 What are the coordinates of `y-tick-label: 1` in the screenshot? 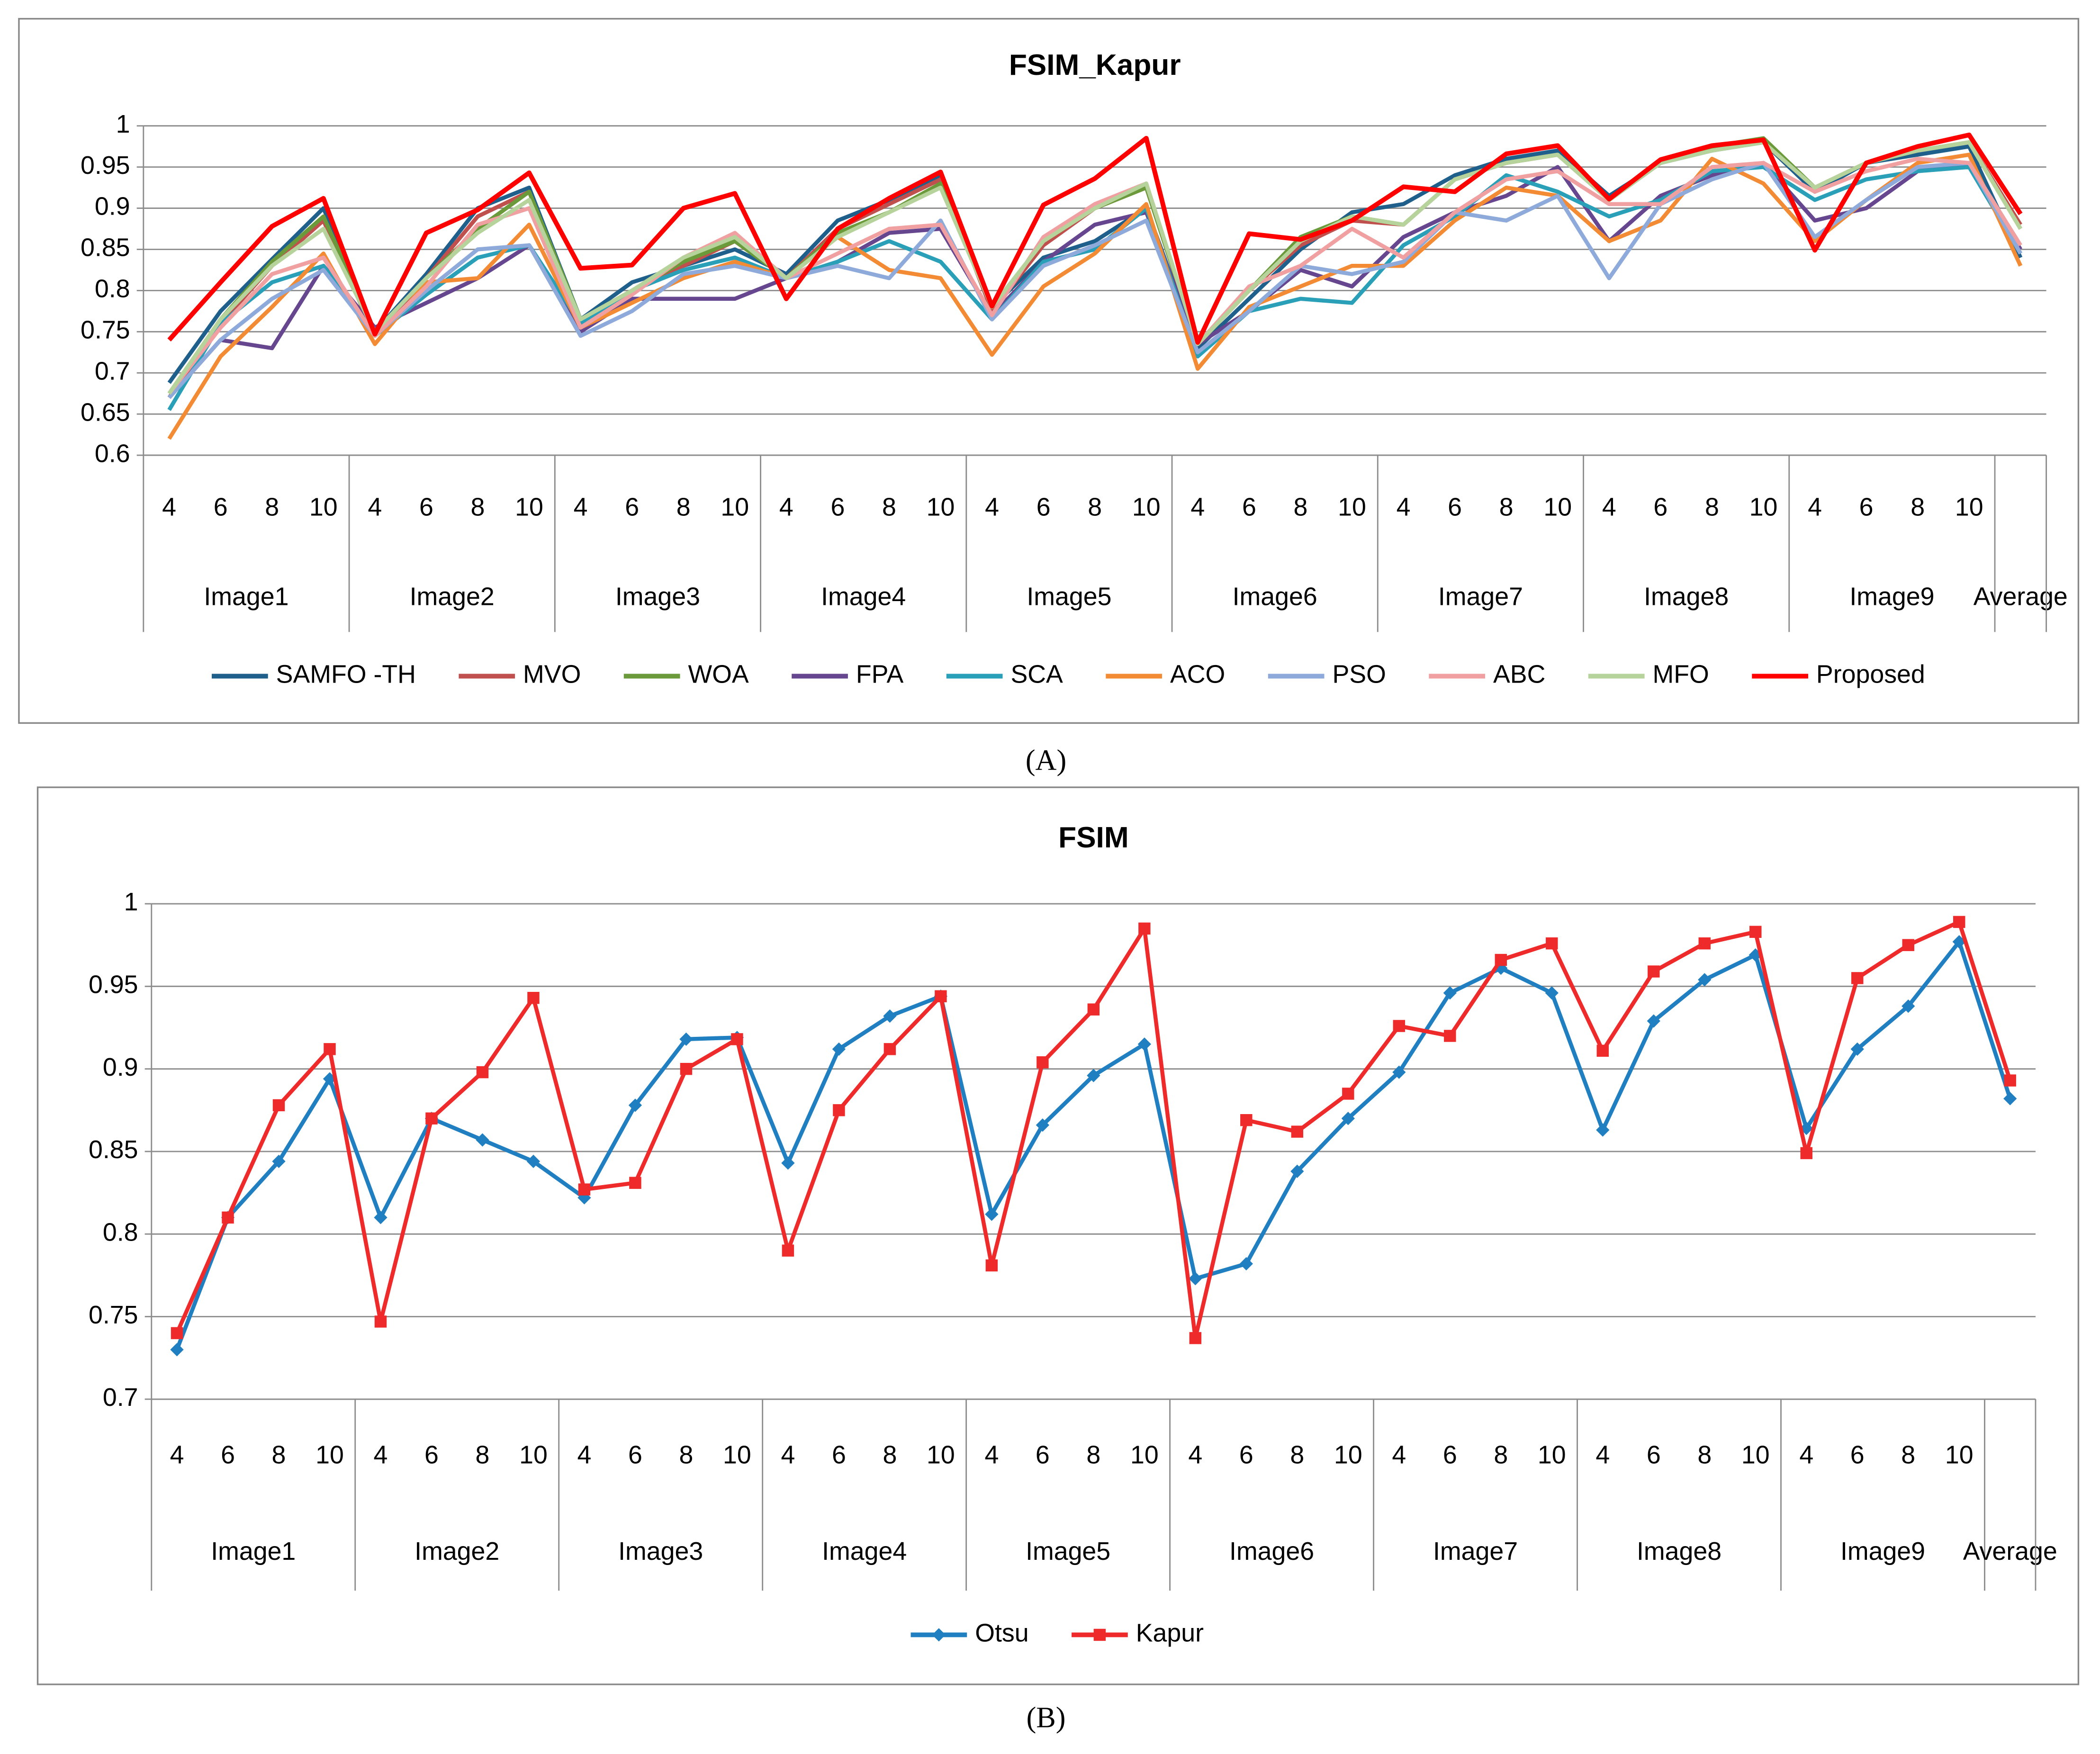 It's located at (123, 124).